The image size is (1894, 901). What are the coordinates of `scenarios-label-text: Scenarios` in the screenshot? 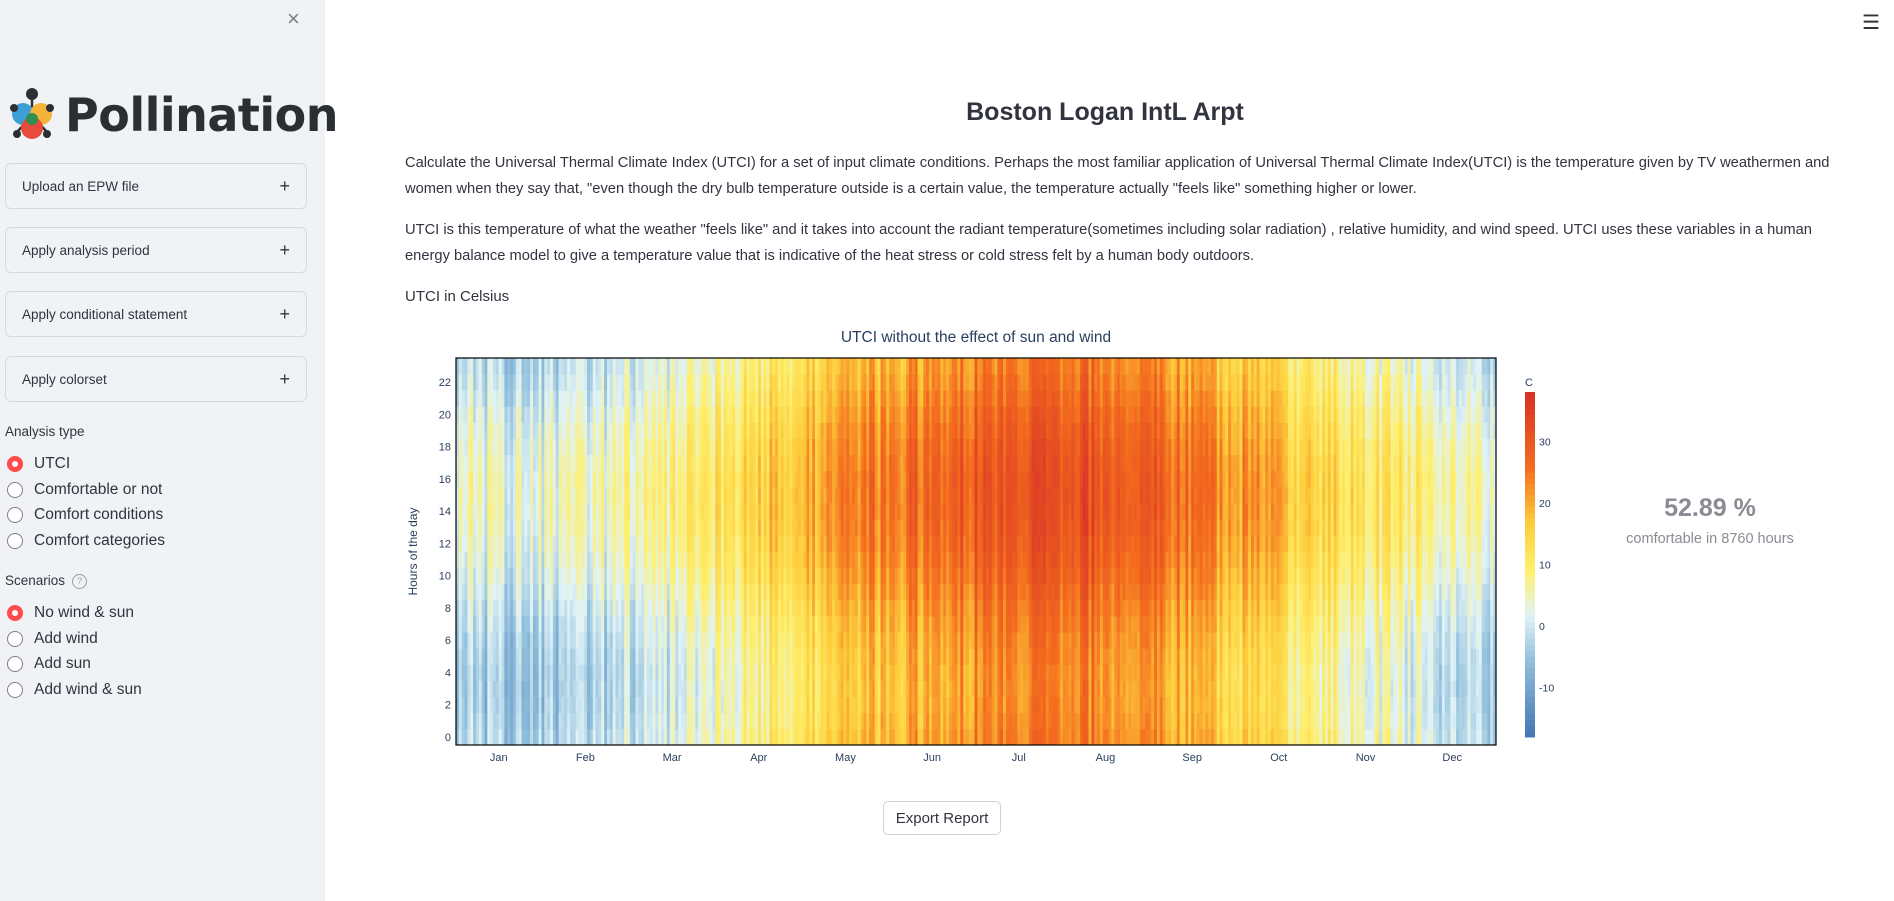 It's located at (35, 580).